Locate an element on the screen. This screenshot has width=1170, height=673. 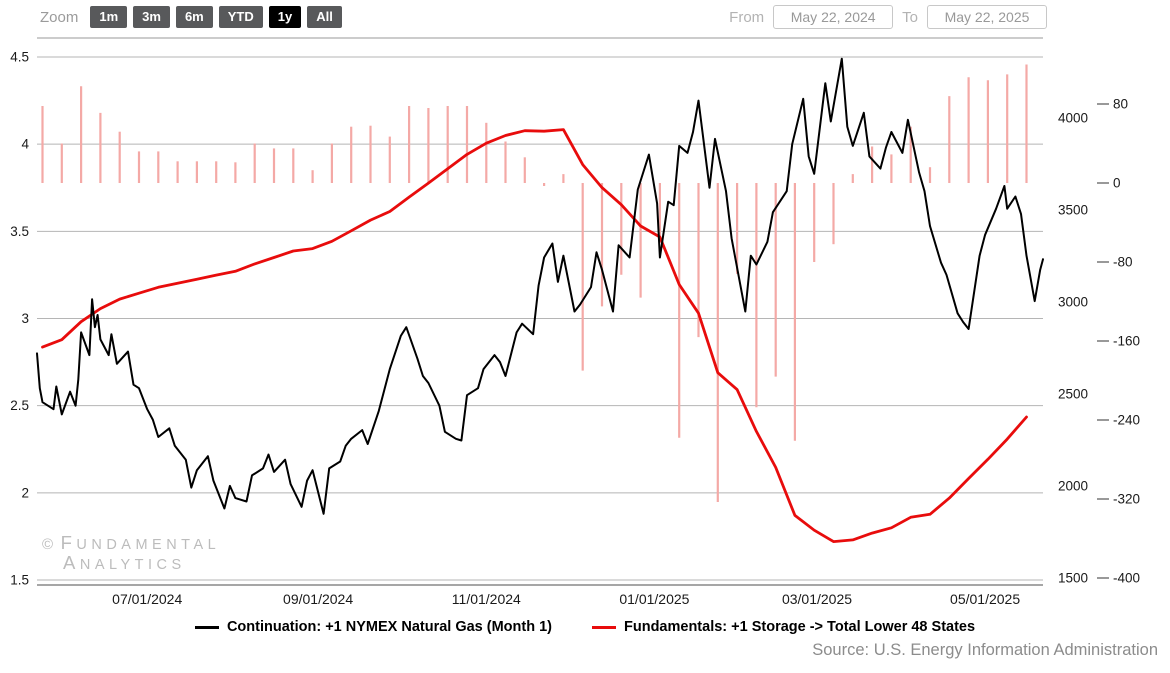
axis-tick-label: 3.5 is located at coordinates (19, 231).